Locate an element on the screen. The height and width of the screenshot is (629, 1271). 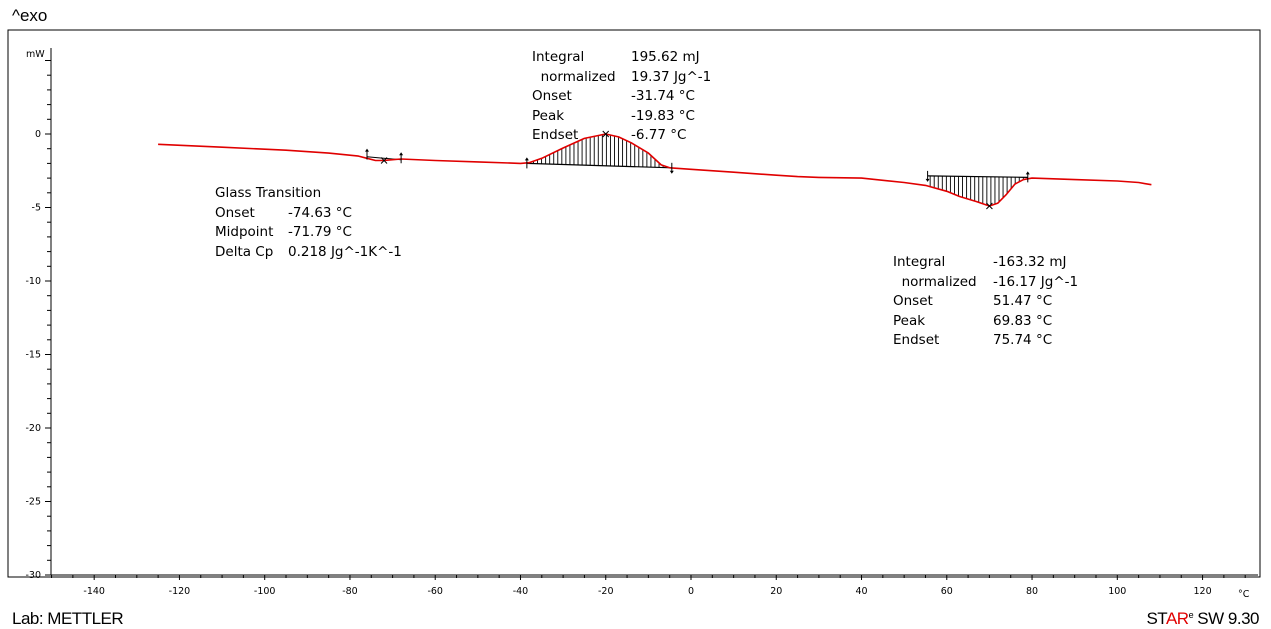
x-tick-label: -60 is located at coordinates (435, 591).